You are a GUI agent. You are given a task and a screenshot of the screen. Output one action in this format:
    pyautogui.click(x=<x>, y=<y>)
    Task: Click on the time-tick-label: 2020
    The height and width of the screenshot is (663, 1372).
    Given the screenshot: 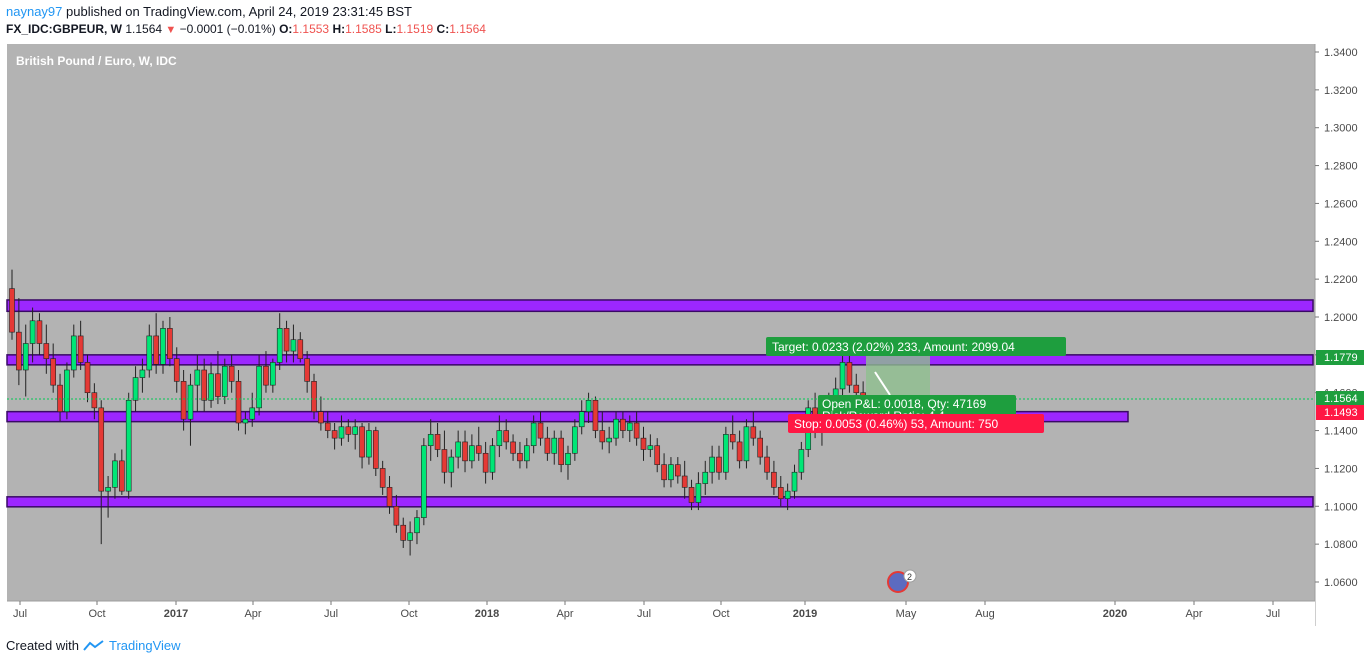 What is the action you would take?
    pyautogui.click(x=1115, y=614)
    